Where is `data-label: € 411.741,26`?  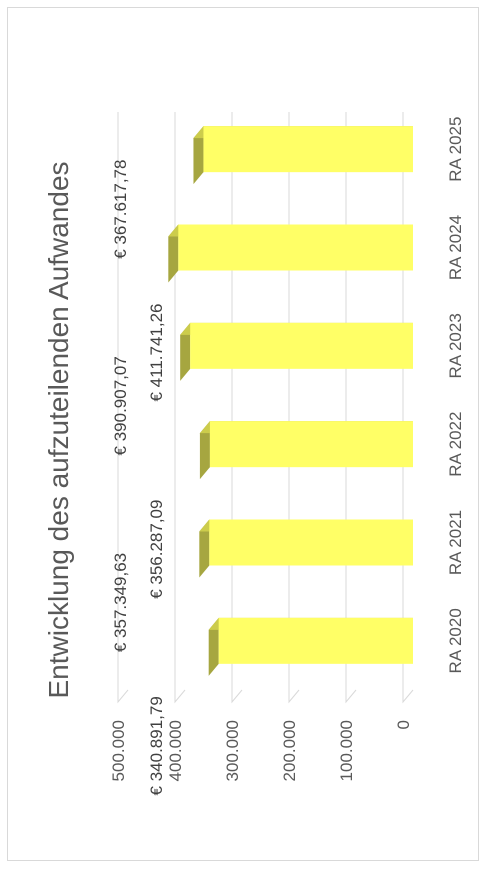
data-label: € 411.741,26 is located at coordinates (156, 353).